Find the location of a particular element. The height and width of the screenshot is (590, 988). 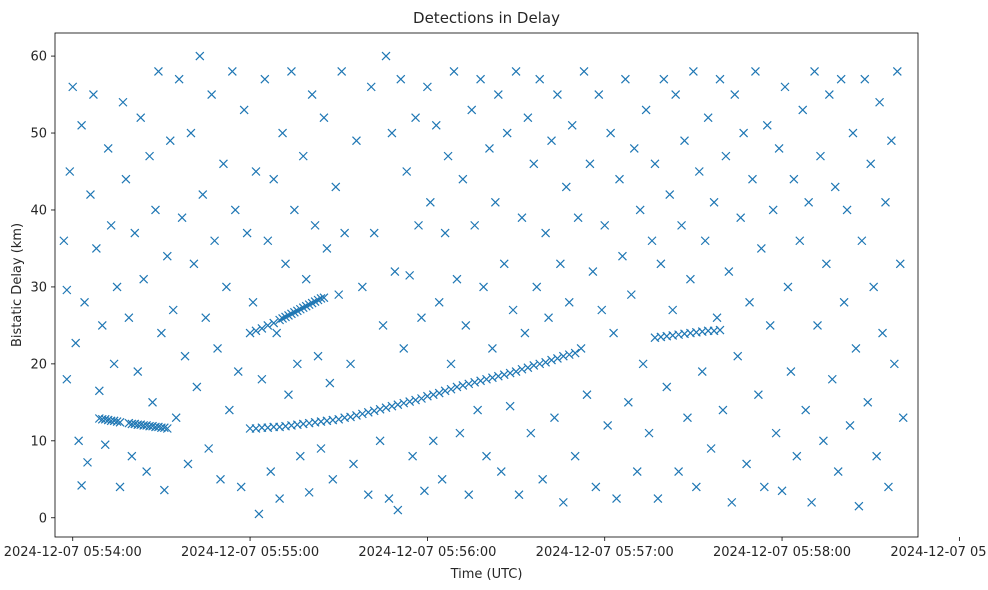

x-tick-label: 2024-12-07 05:55:00 is located at coordinates (250, 552).